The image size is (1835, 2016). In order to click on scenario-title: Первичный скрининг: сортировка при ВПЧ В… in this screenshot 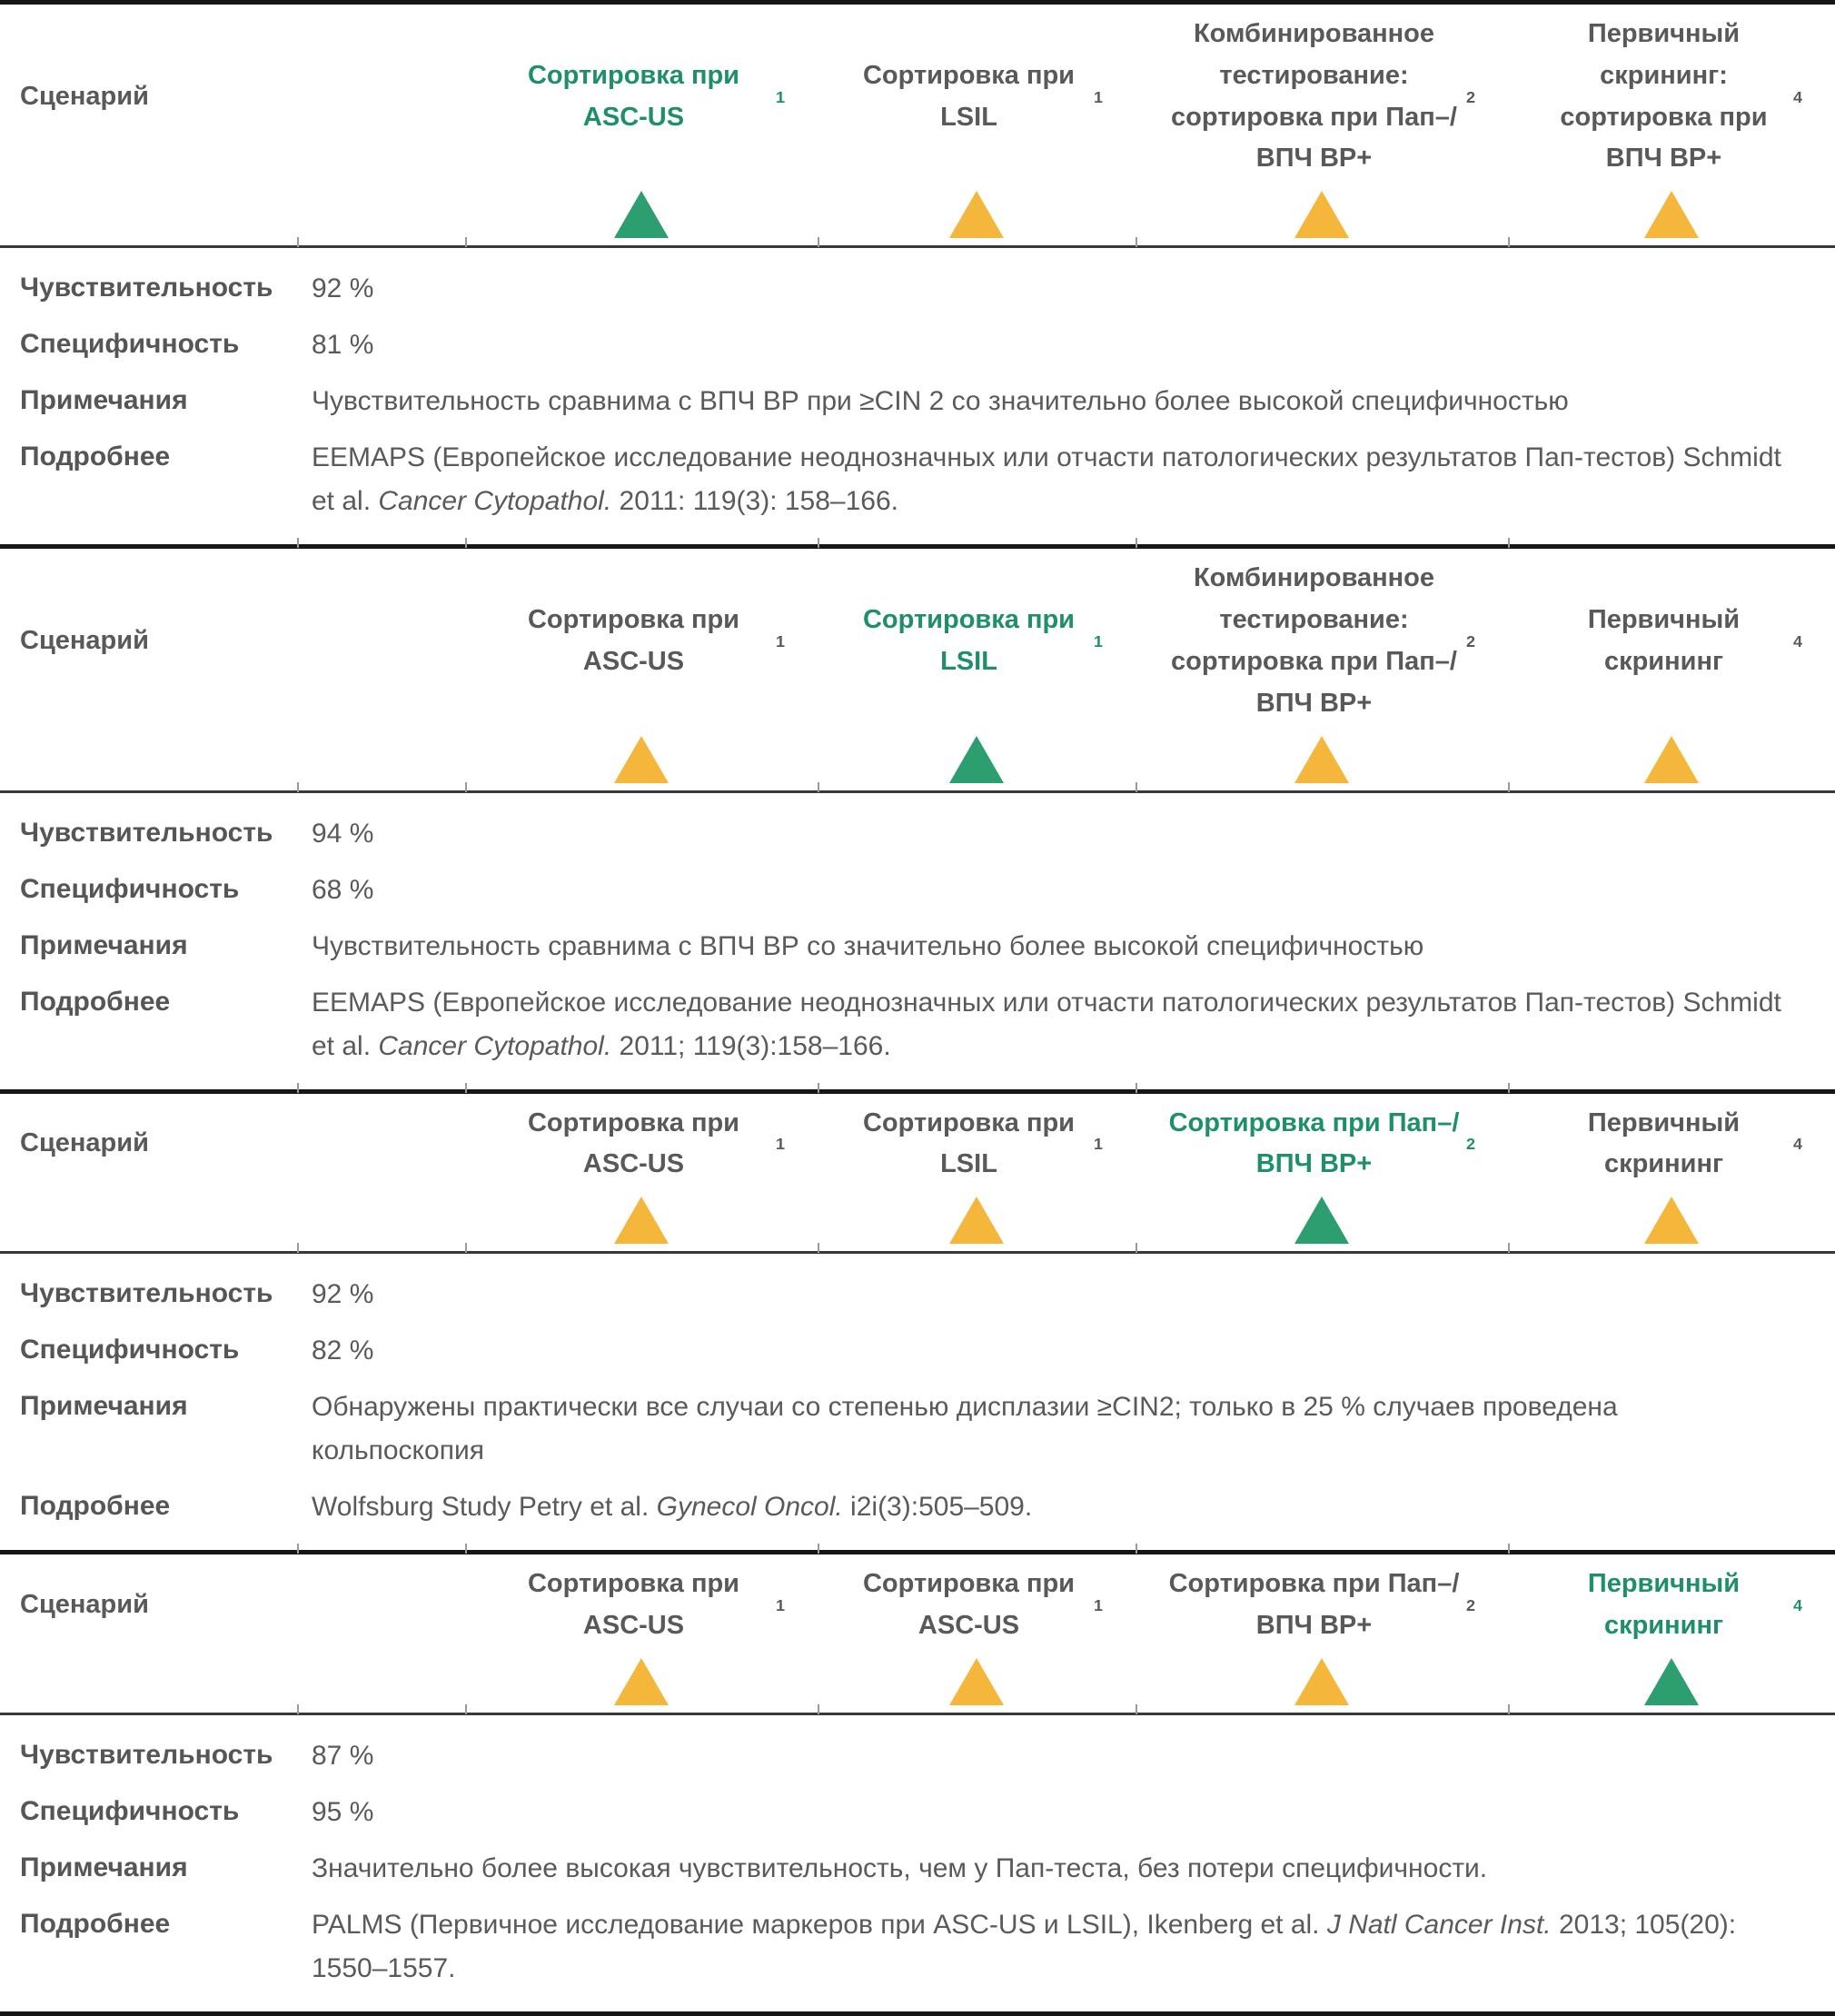, I will do `click(1681, 96)`.